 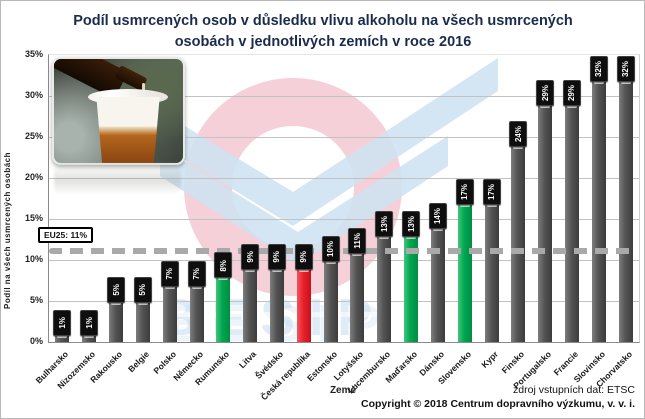 I want to click on bar-value-label: 10%, so click(x=330, y=249).